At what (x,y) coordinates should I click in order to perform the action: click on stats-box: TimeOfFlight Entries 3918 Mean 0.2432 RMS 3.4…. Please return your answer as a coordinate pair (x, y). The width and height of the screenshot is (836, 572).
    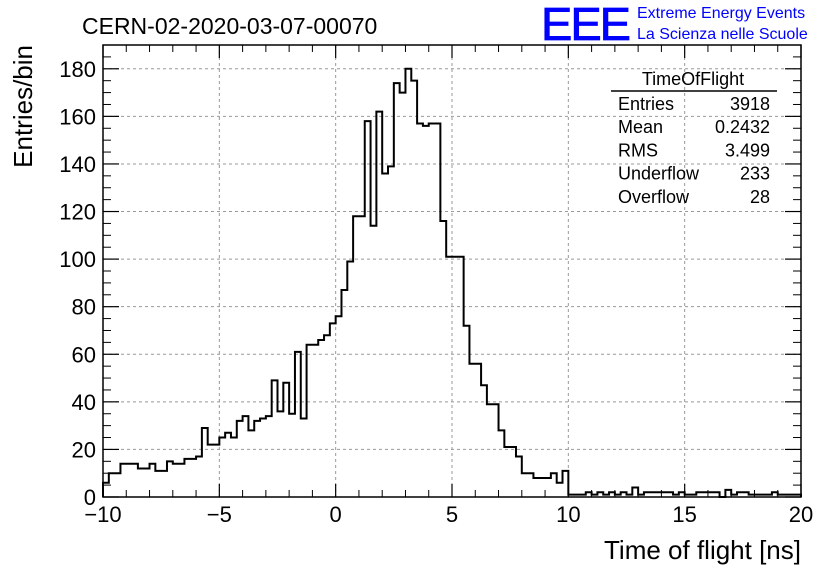
    Looking at the image, I should click on (694, 138).